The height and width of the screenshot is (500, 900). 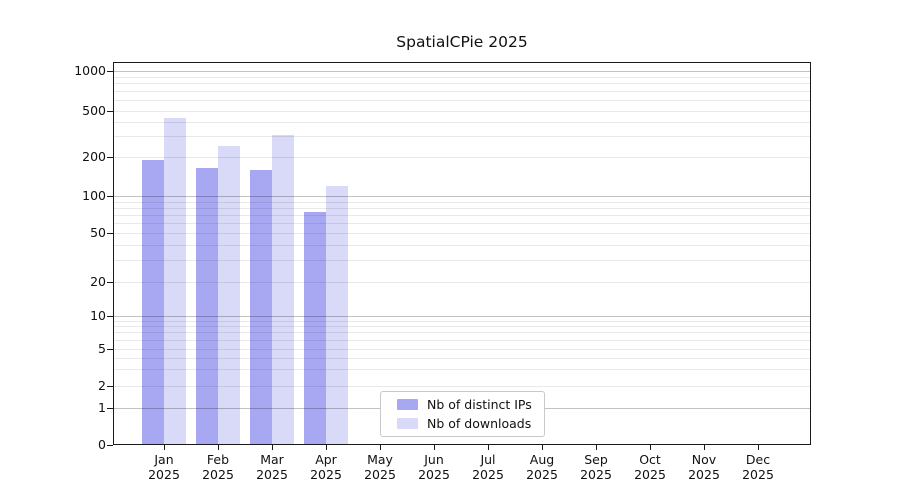 What do you see at coordinates (434, 459) in the screenshot?
I see `x-axis-month-label: Jun` at bounding box center [434, 459].